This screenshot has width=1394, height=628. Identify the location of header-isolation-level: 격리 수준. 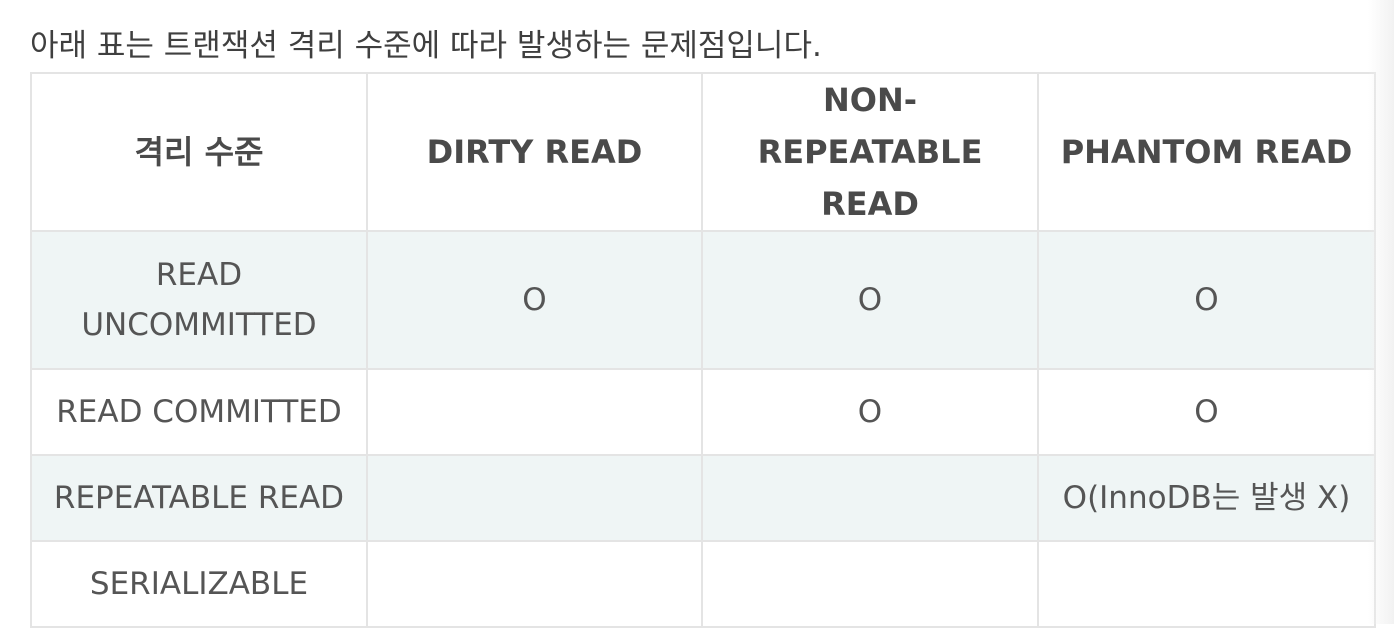
(199, 152).